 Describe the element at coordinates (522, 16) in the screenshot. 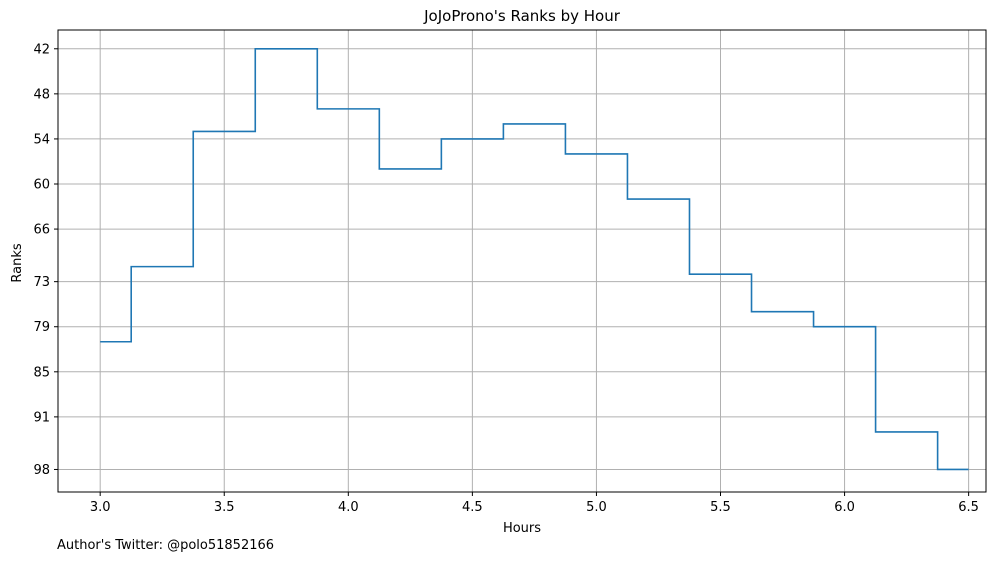

I see `chart-title: JoJoProno's Ranks by Hour` at that location.